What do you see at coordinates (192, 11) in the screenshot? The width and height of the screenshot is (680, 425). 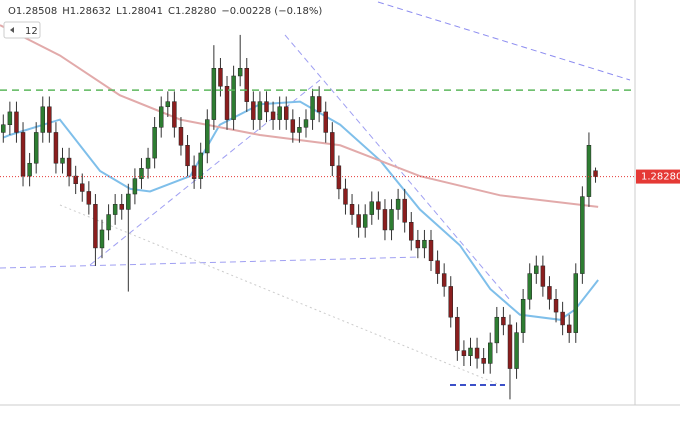 I see `header-value: C1.28280` at bounding box center [192, 11].